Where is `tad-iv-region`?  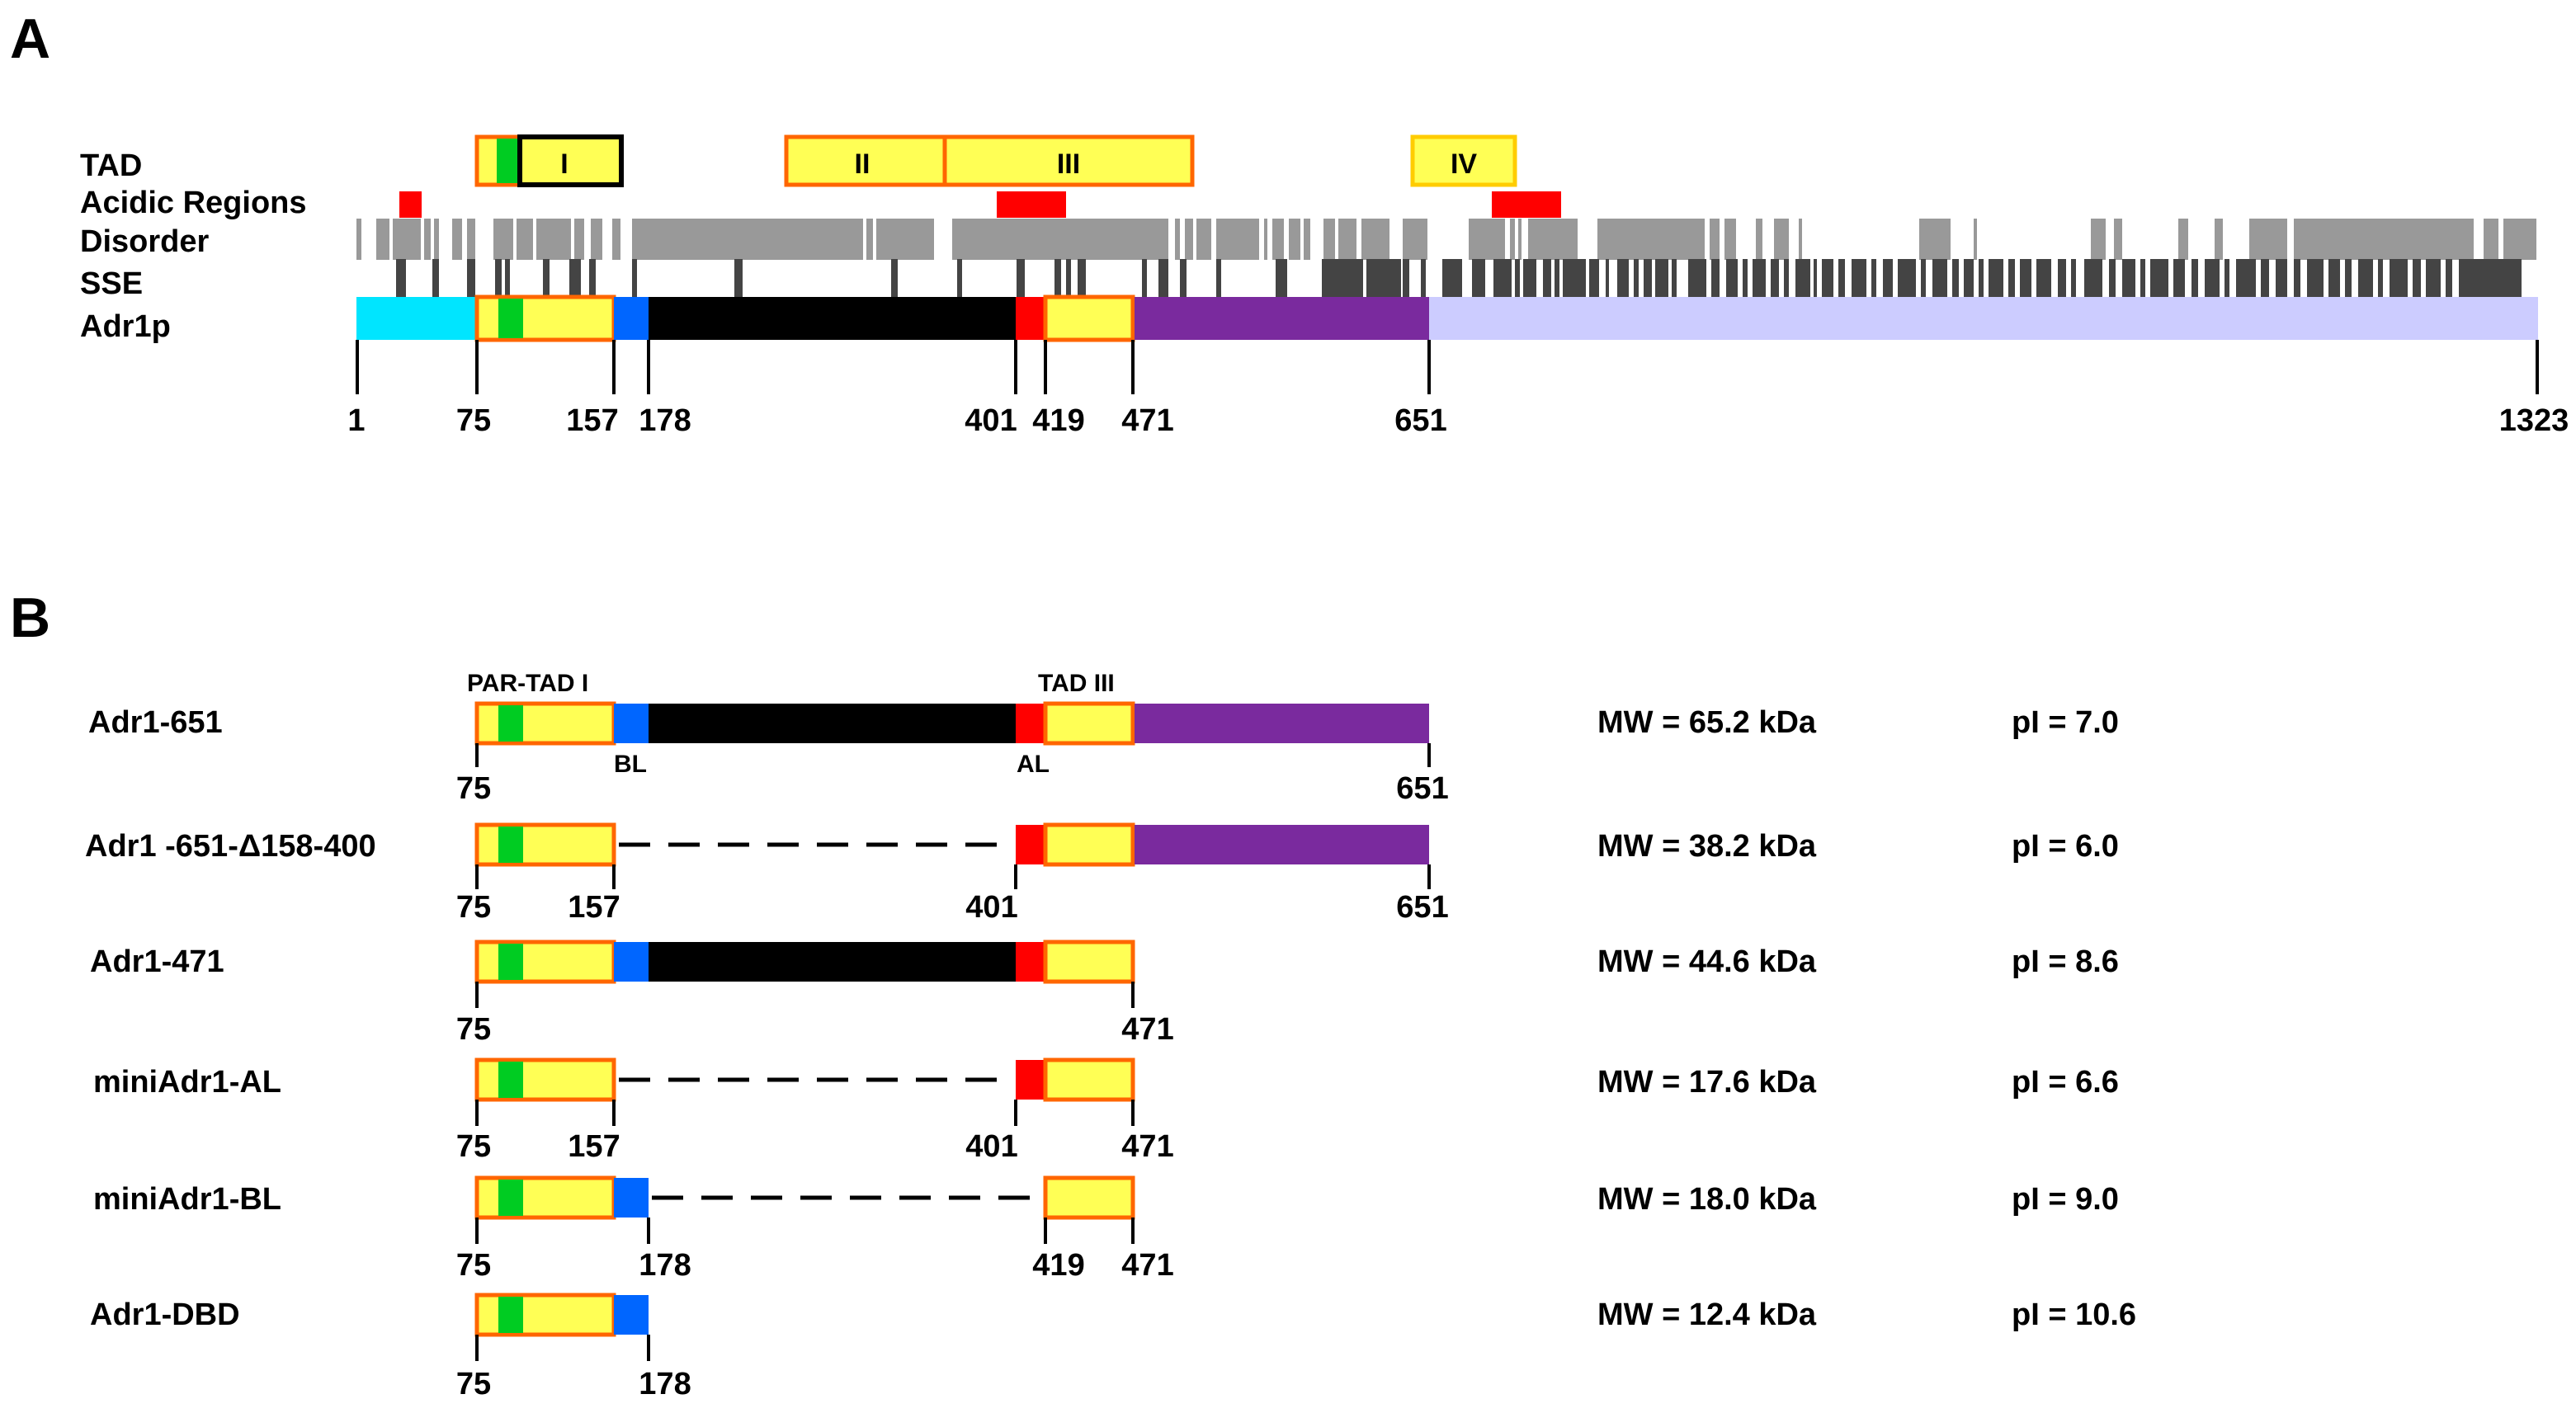
tad-iv-region is located at coordinates (1463, 160).